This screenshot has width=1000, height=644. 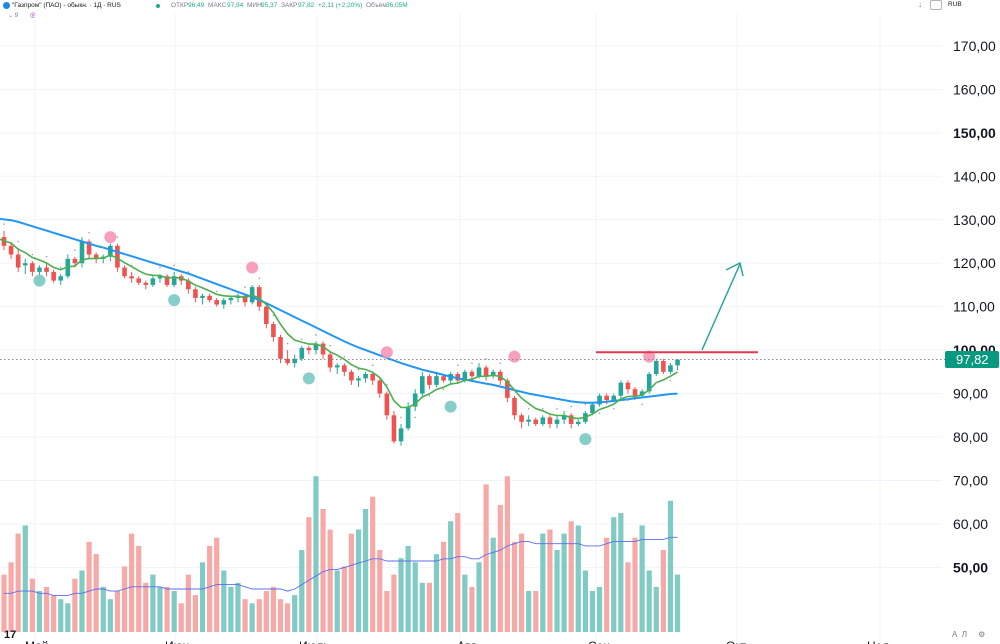 I want to click on price-tick-label: 90,00, so click(x=970, y=394).